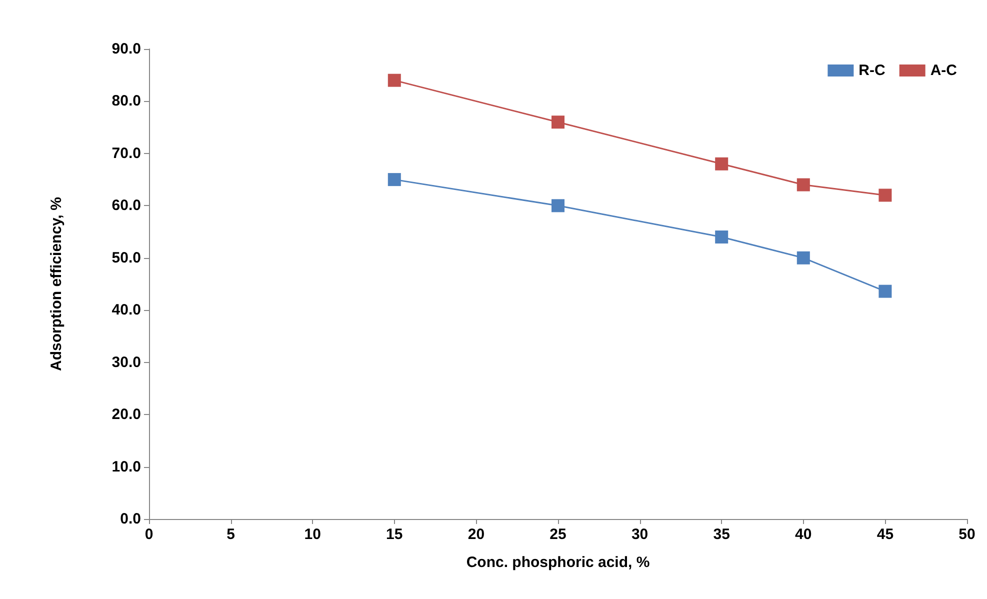 The image size is (987, 599). Describe the element at coordinates (126, 101) in the screenshot. I see `y-tick-label: 80.0` at that location.